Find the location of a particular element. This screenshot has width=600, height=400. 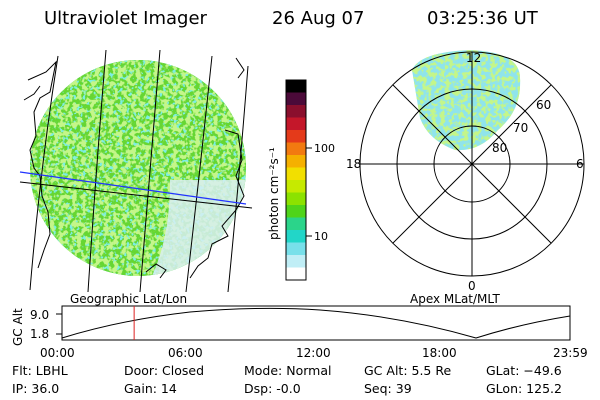

gc-alt-label: GC Alt: 5.5 Re is located at coordinates (408, 370).